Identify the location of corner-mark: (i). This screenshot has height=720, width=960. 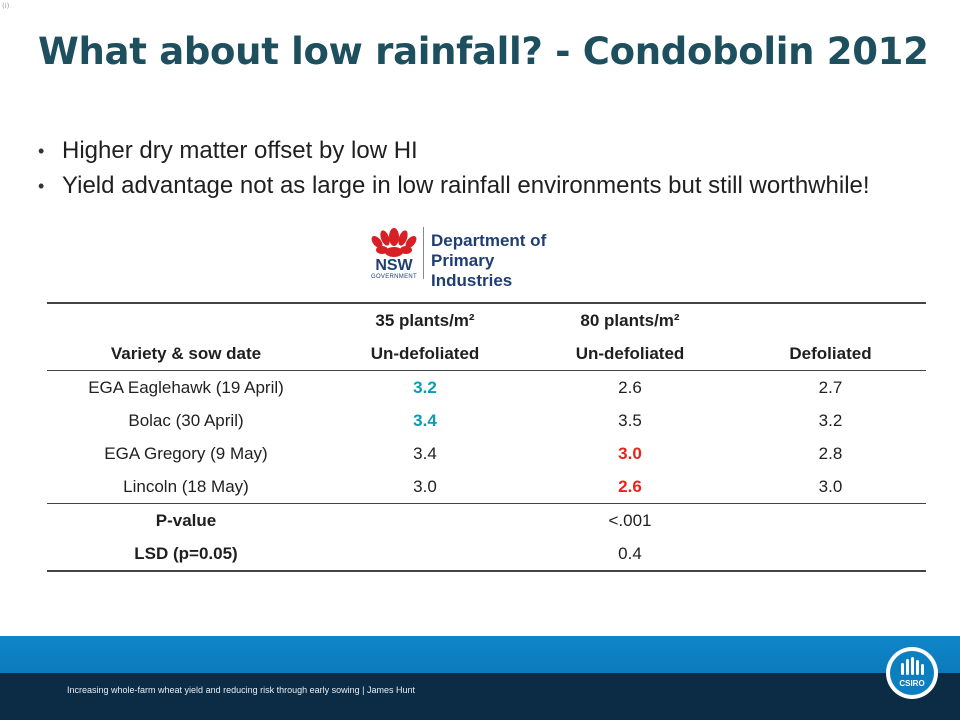
(6, 6).